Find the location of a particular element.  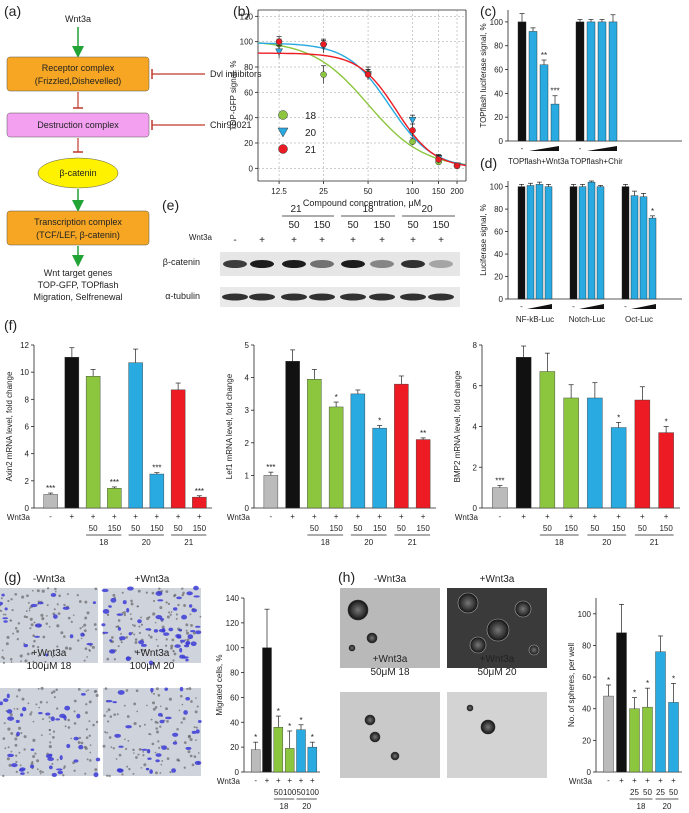

panel-d-sig: * is located at coordinates (652, 211).